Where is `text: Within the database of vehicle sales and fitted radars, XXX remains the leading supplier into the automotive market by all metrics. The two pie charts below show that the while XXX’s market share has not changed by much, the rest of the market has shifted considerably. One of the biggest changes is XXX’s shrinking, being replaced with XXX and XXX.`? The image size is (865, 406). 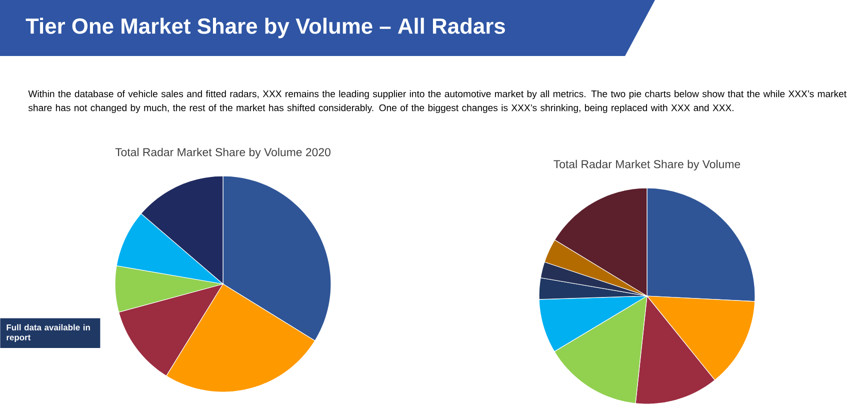
text: Within the database of vehicle sales and fitted radars, XXX remains the leading supplier into the automotive market by all metrics. The two pie charts below show that the while XXX’s market share has not changed by much, the rest of the market has shifted considerably. One of the biggest changes is XXX’s shrinking, being replaced with XXX and XXX. is located at coordinates (437, 102).